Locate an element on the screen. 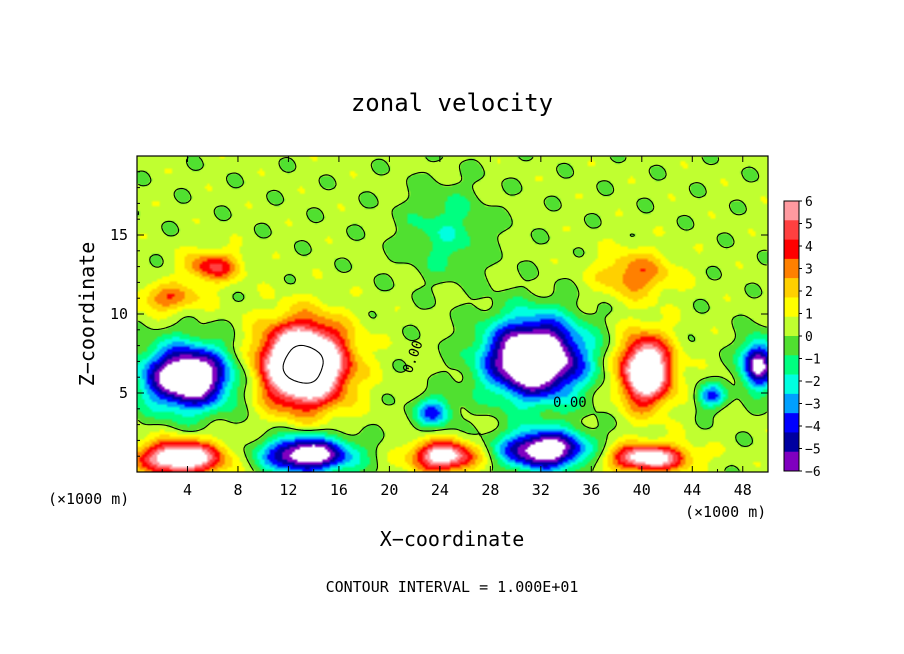 The width and height of the screenshot is (904, 654). colorbar-tick-label: 3 is located at coordinates (809, 270).